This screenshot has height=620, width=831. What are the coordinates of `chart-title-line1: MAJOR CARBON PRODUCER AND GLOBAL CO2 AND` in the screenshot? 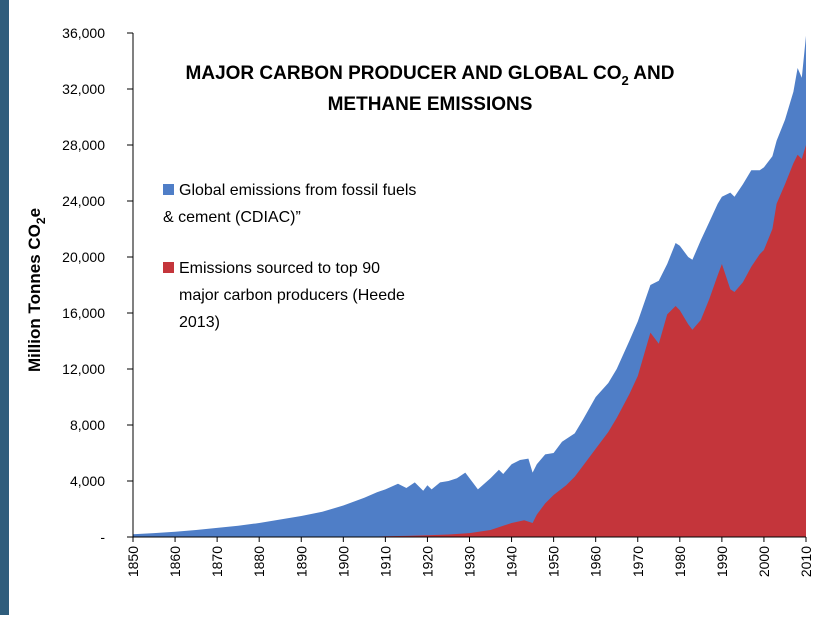 It's located at (430, 75).